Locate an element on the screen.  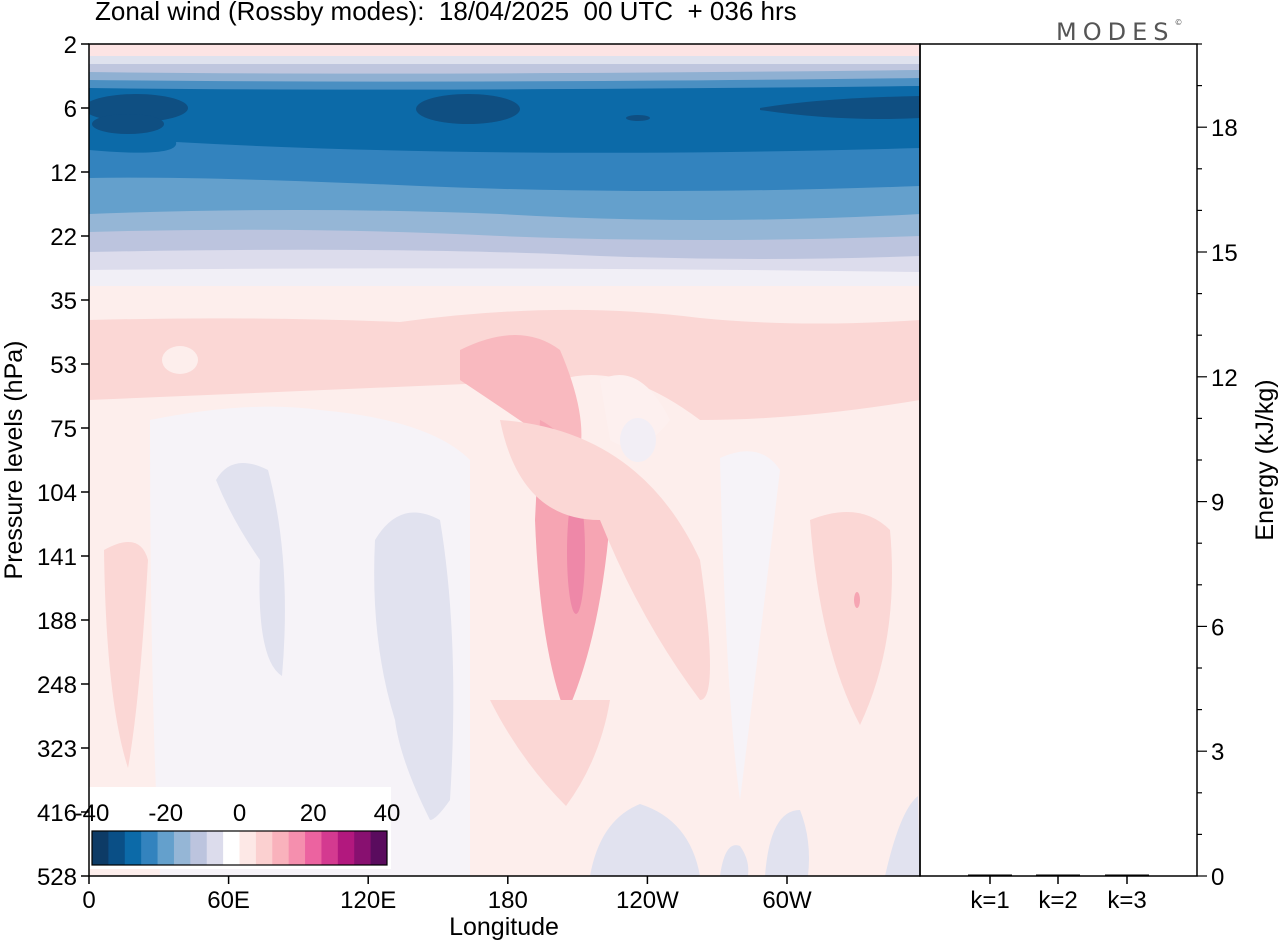
energy-tick-label: 18 is located at coordinates (1224, 128).